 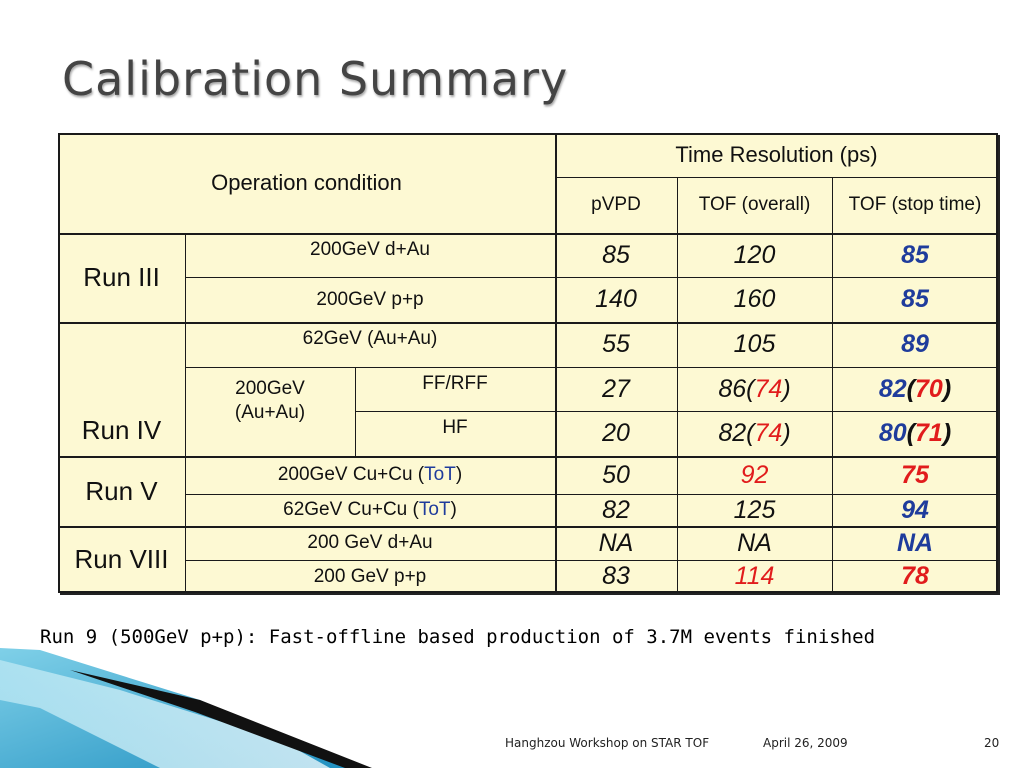 I want to click on header-tof-overall: TOF (overall), so click(x=754, y=204).